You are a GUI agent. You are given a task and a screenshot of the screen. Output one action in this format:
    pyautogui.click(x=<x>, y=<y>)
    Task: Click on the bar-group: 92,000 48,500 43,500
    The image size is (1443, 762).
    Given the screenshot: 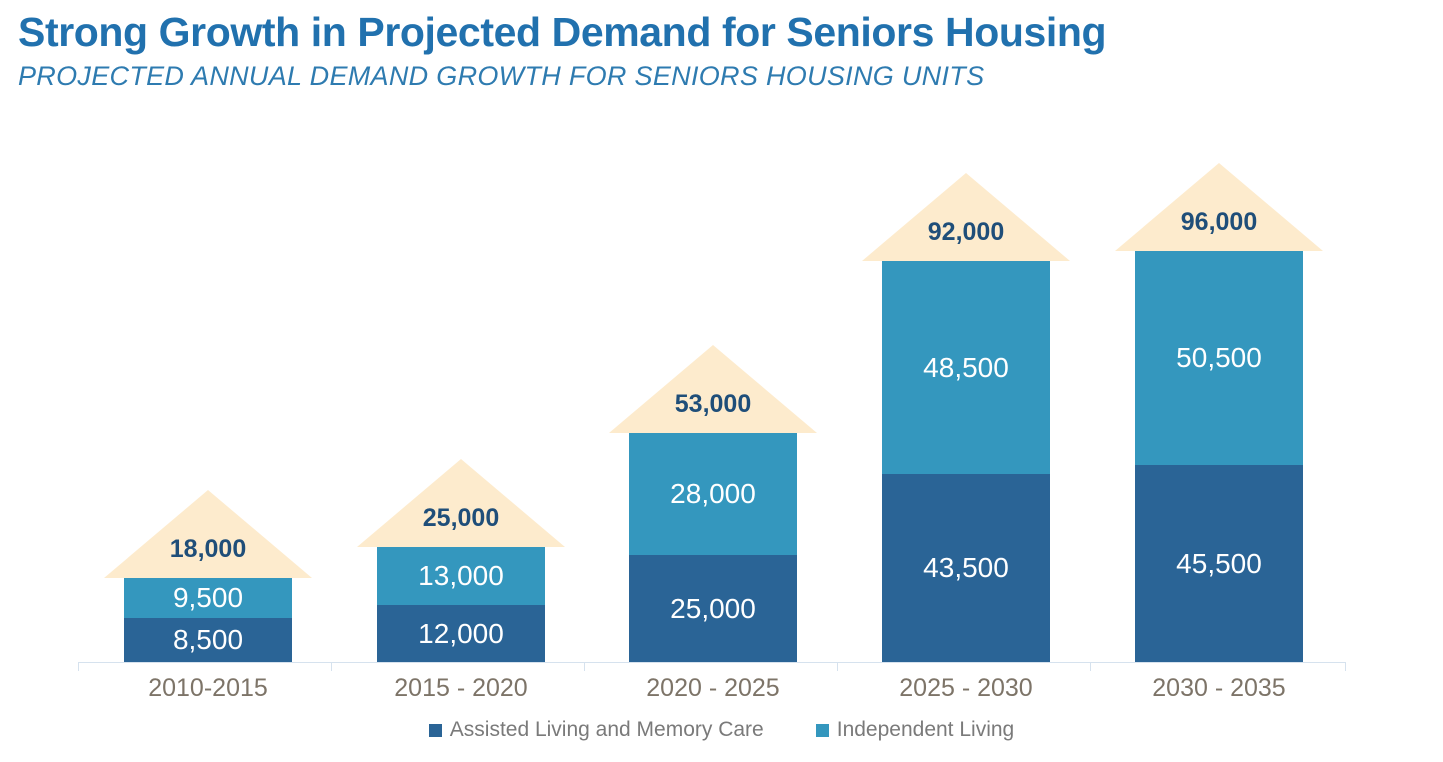 What is the action you would take?
    pyautogui.click(x=966, y=417)
    